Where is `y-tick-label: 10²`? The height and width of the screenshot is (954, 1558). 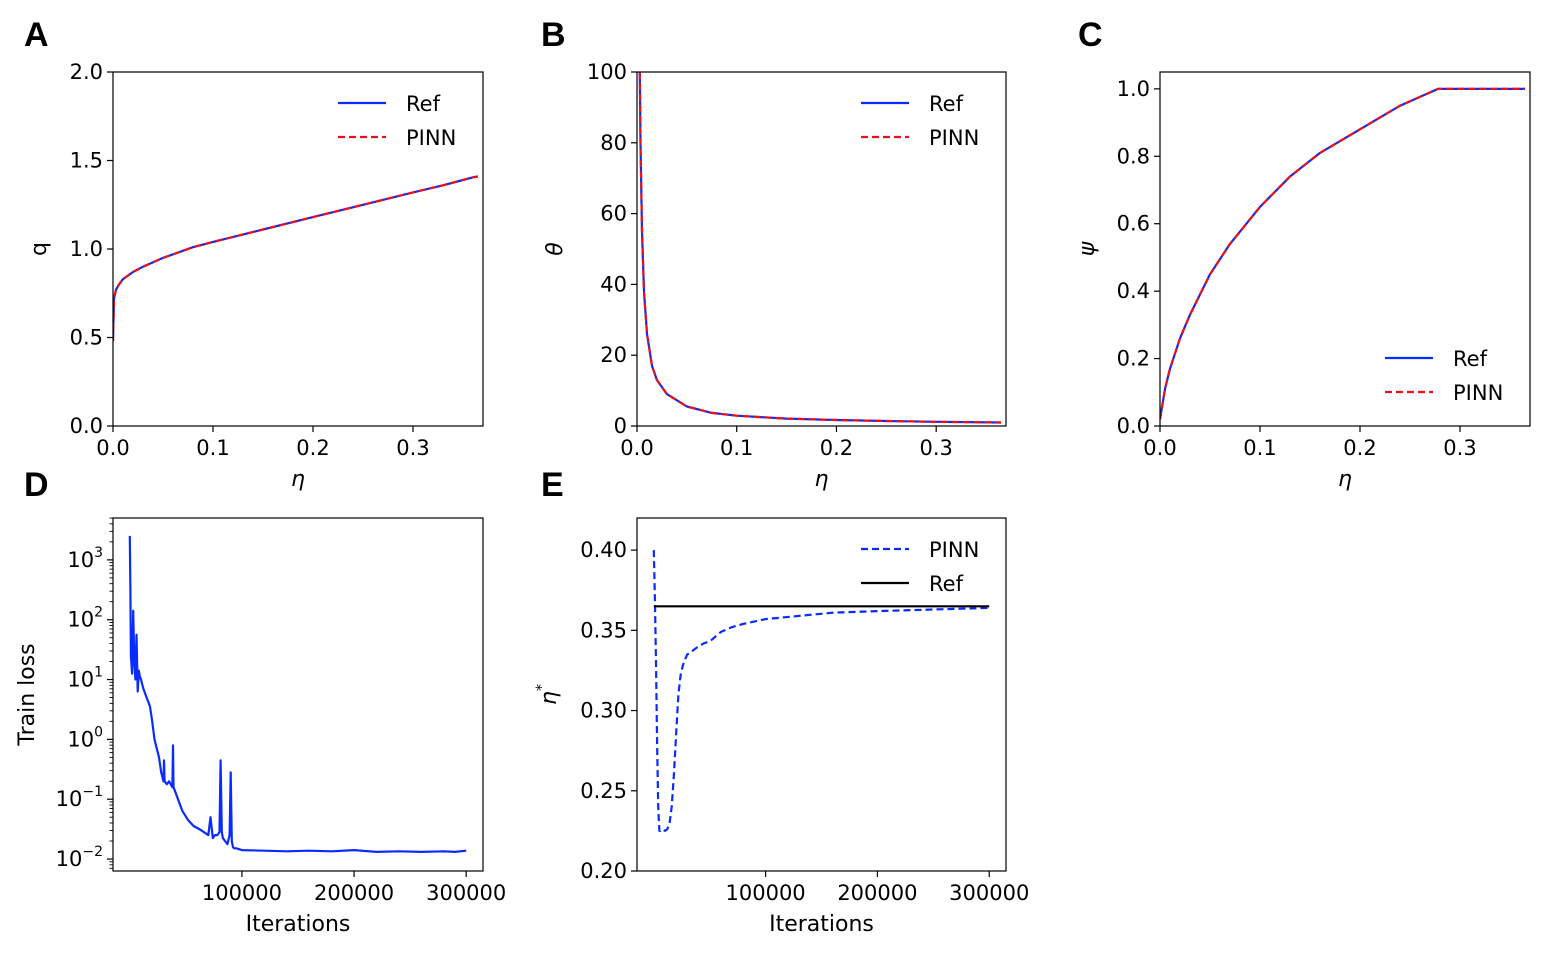
y-tick-label: 10² is located at coordinates (85, 618).